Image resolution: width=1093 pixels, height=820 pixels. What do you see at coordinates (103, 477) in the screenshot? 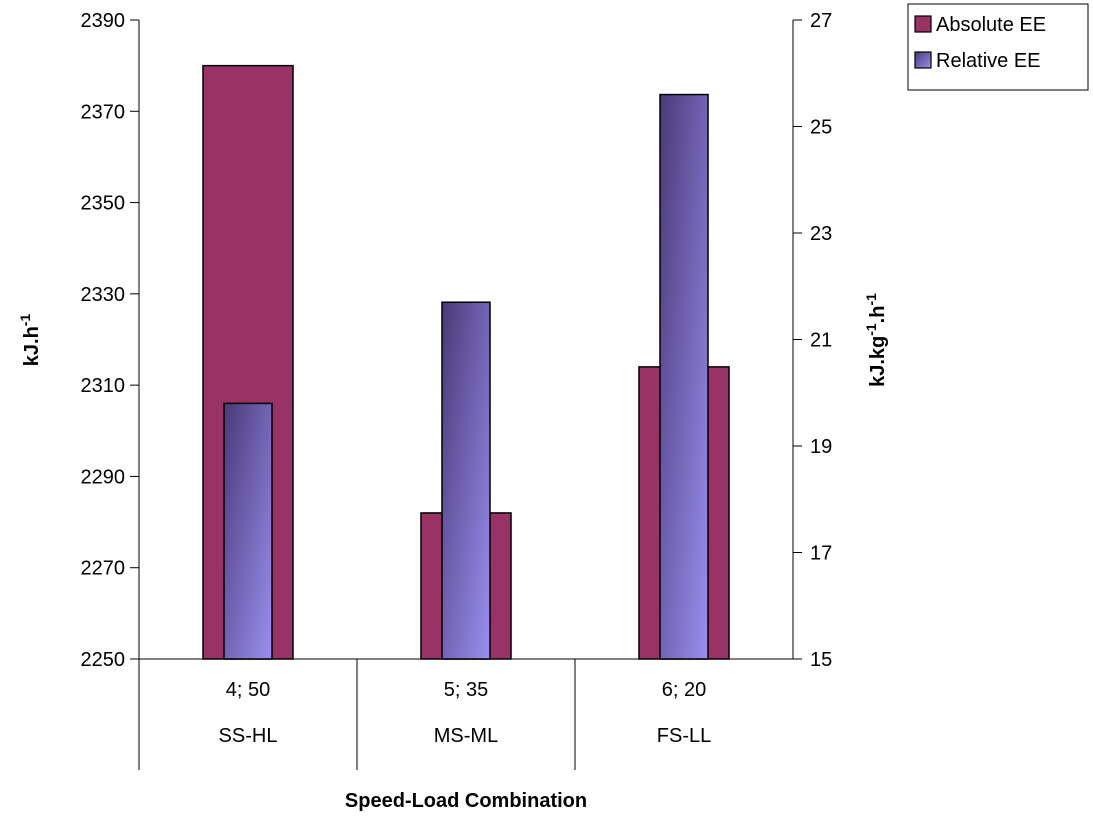
I see `left-tick-label: 2290` at bounding box center [103, 477].